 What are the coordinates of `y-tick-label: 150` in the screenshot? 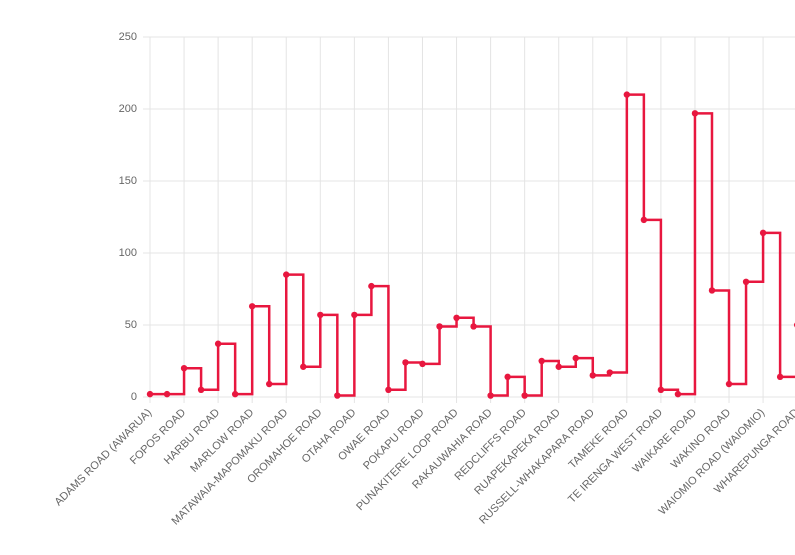 It's located at (128, 181).